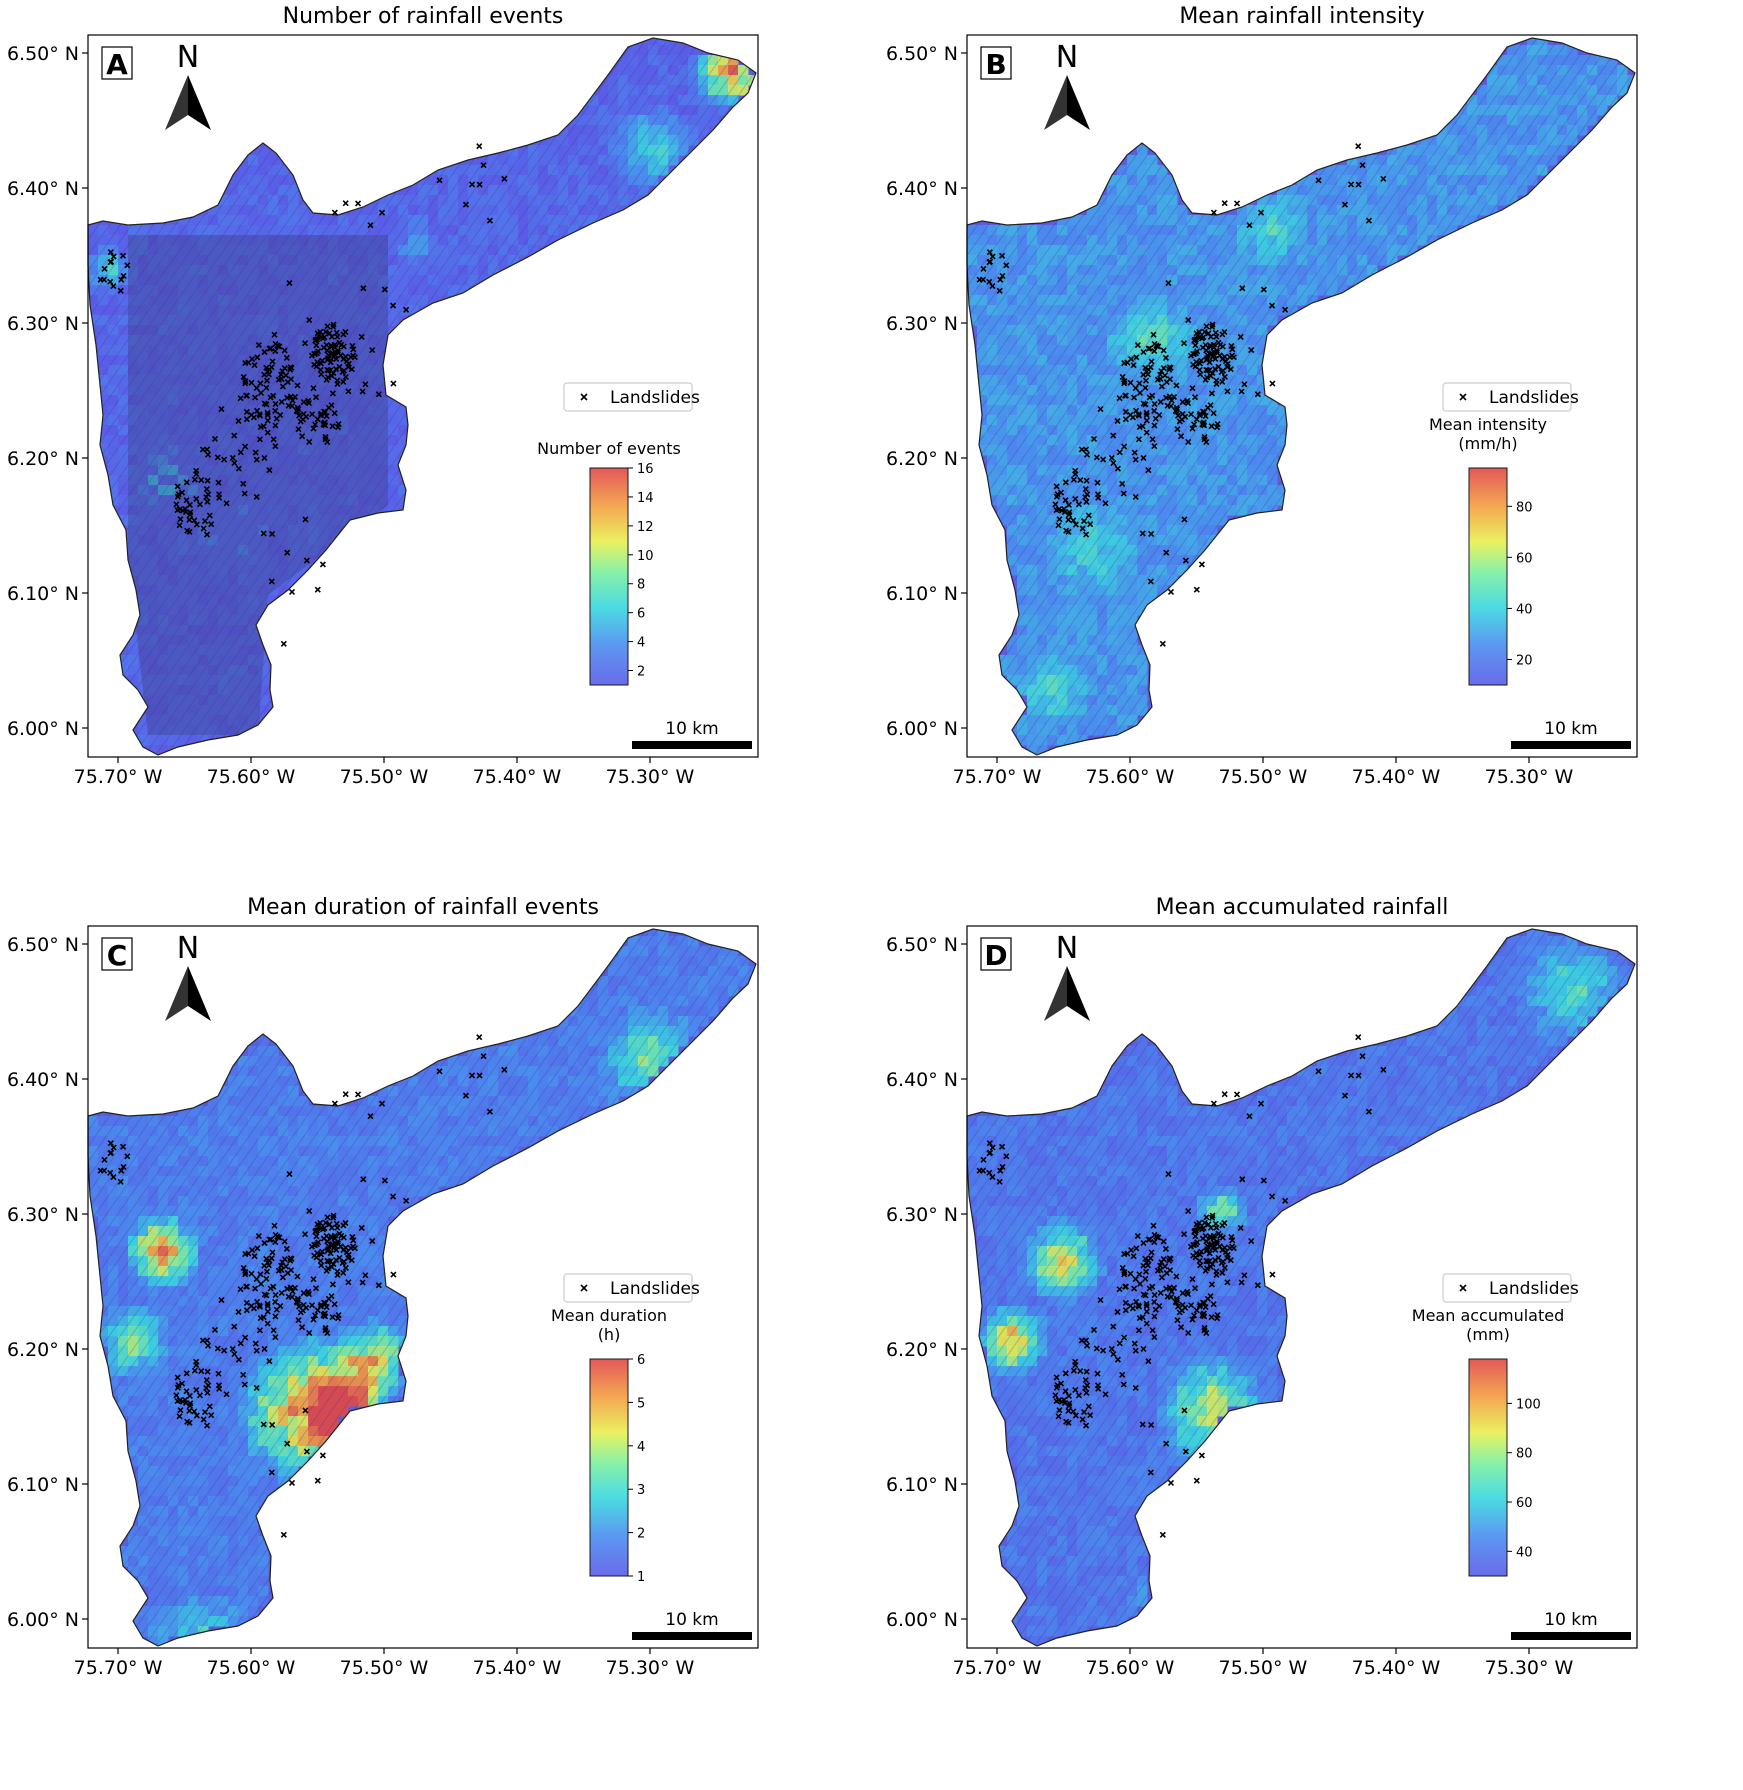 The height and width of the screenshot is (1790, 1743). I want to click on latitude-tick-label: 6.20° N, so click(43, 1350).